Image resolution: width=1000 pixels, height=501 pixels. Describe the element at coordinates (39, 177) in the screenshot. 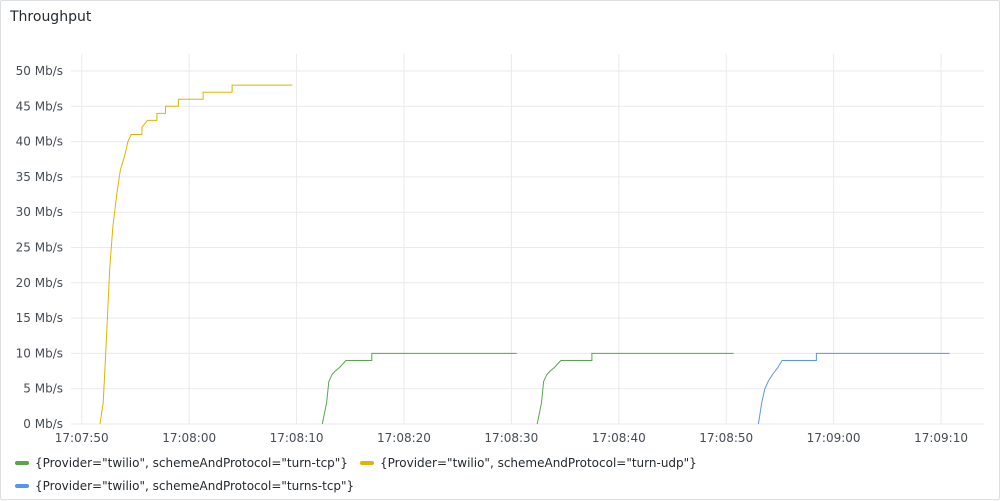

I see `y-tick-label: 35 Mb/s` at that location.